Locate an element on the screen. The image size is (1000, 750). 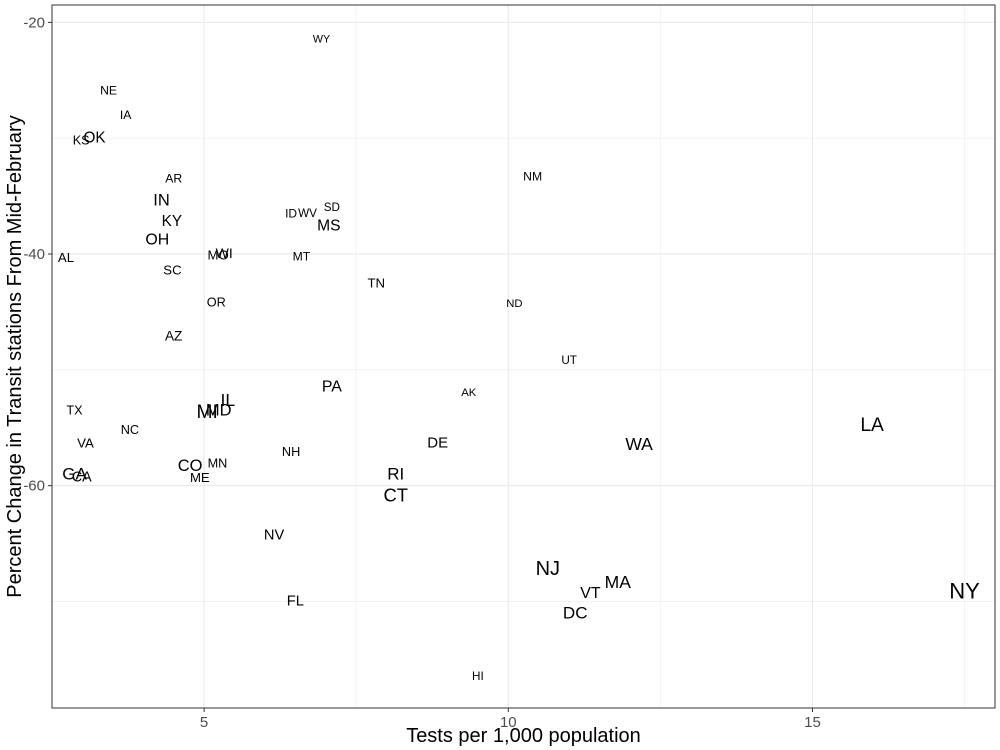
point-label-md: MD is located at coordinates (219, 410).